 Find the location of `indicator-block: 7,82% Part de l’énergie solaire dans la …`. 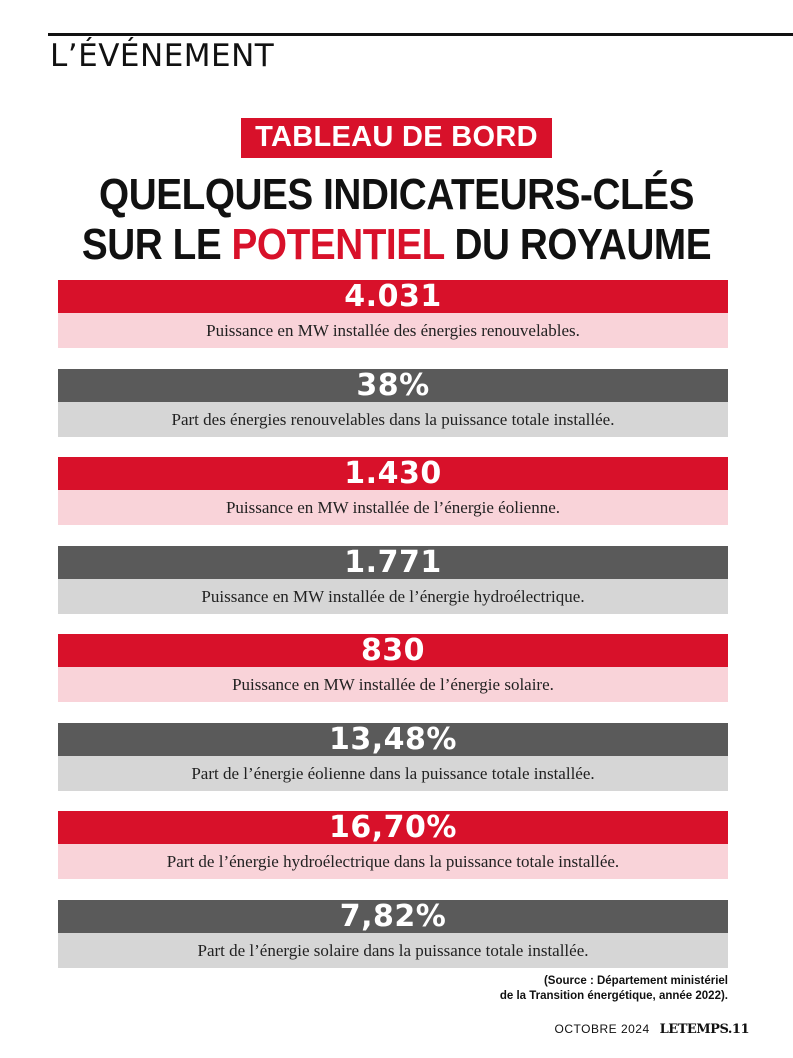

indicator-block: 7,82% Part de l’énergie solaire dans la … is located at coordinates (393, 933).